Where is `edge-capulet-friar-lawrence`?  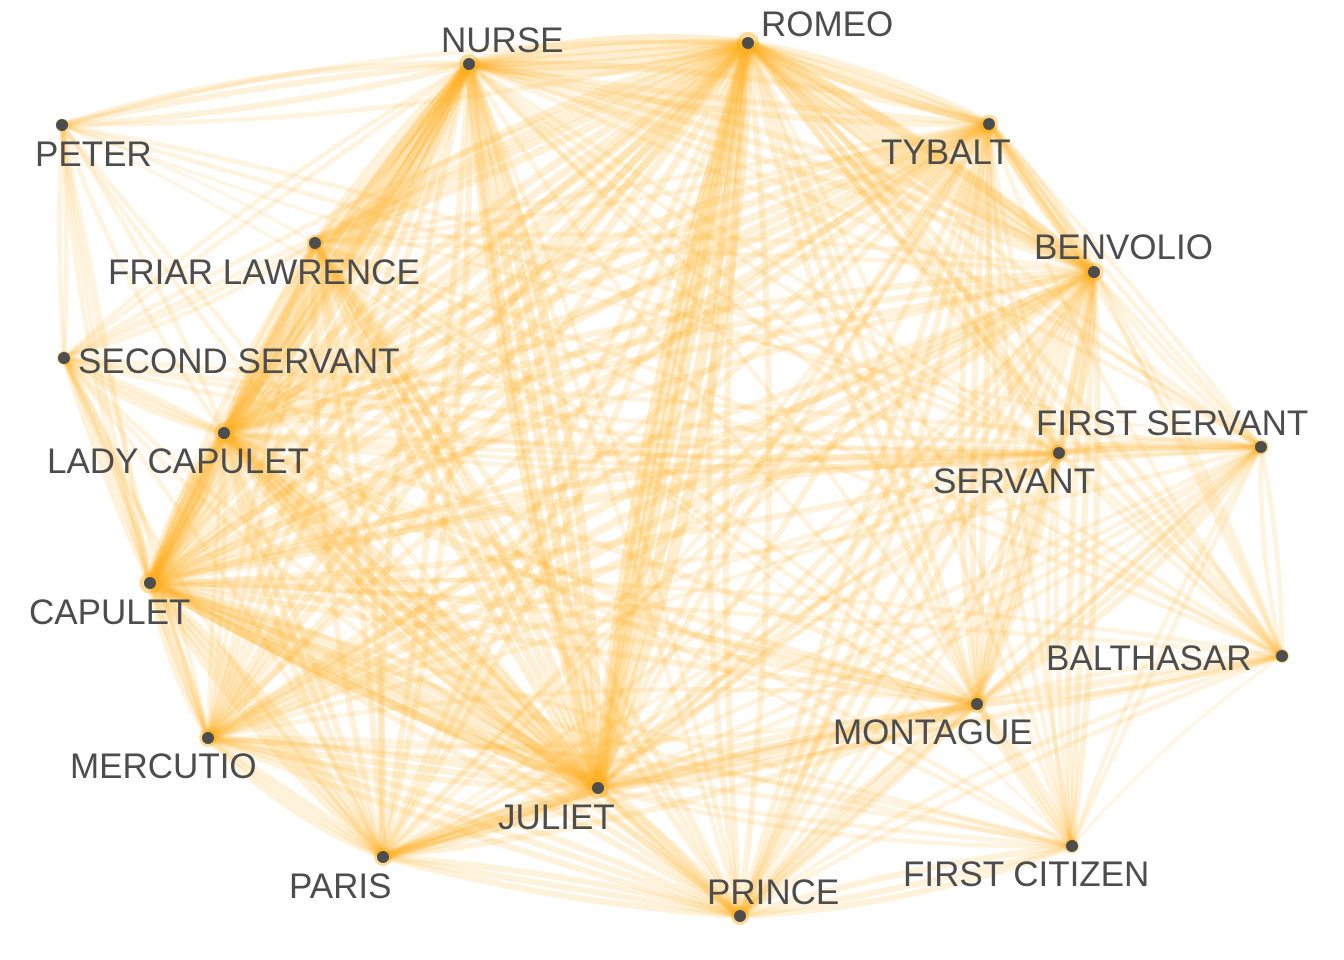 edge-capulet-friar-lawrence is located at coordinates (232, 413).